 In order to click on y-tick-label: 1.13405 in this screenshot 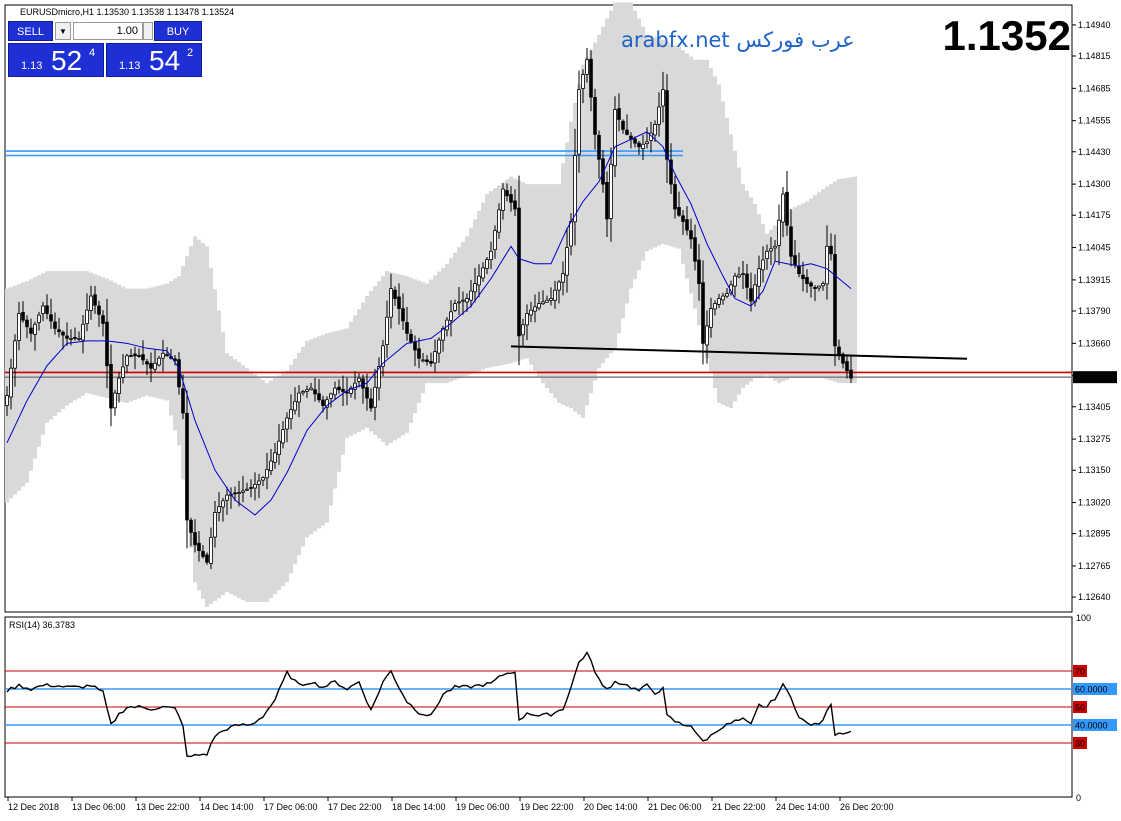, I will do `click(1094, 407)`.